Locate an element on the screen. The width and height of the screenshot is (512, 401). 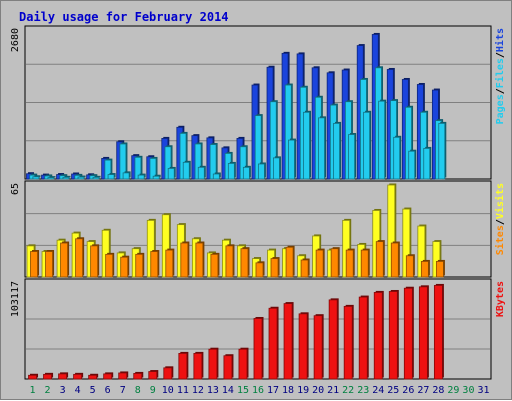
legend-text: KBytes is located at coordinates (500, 299).